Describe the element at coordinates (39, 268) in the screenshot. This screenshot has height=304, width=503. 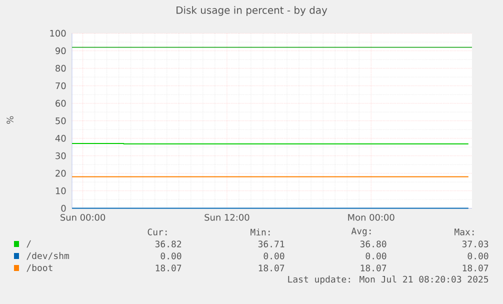
I see `legend-label: /boot` at that location.